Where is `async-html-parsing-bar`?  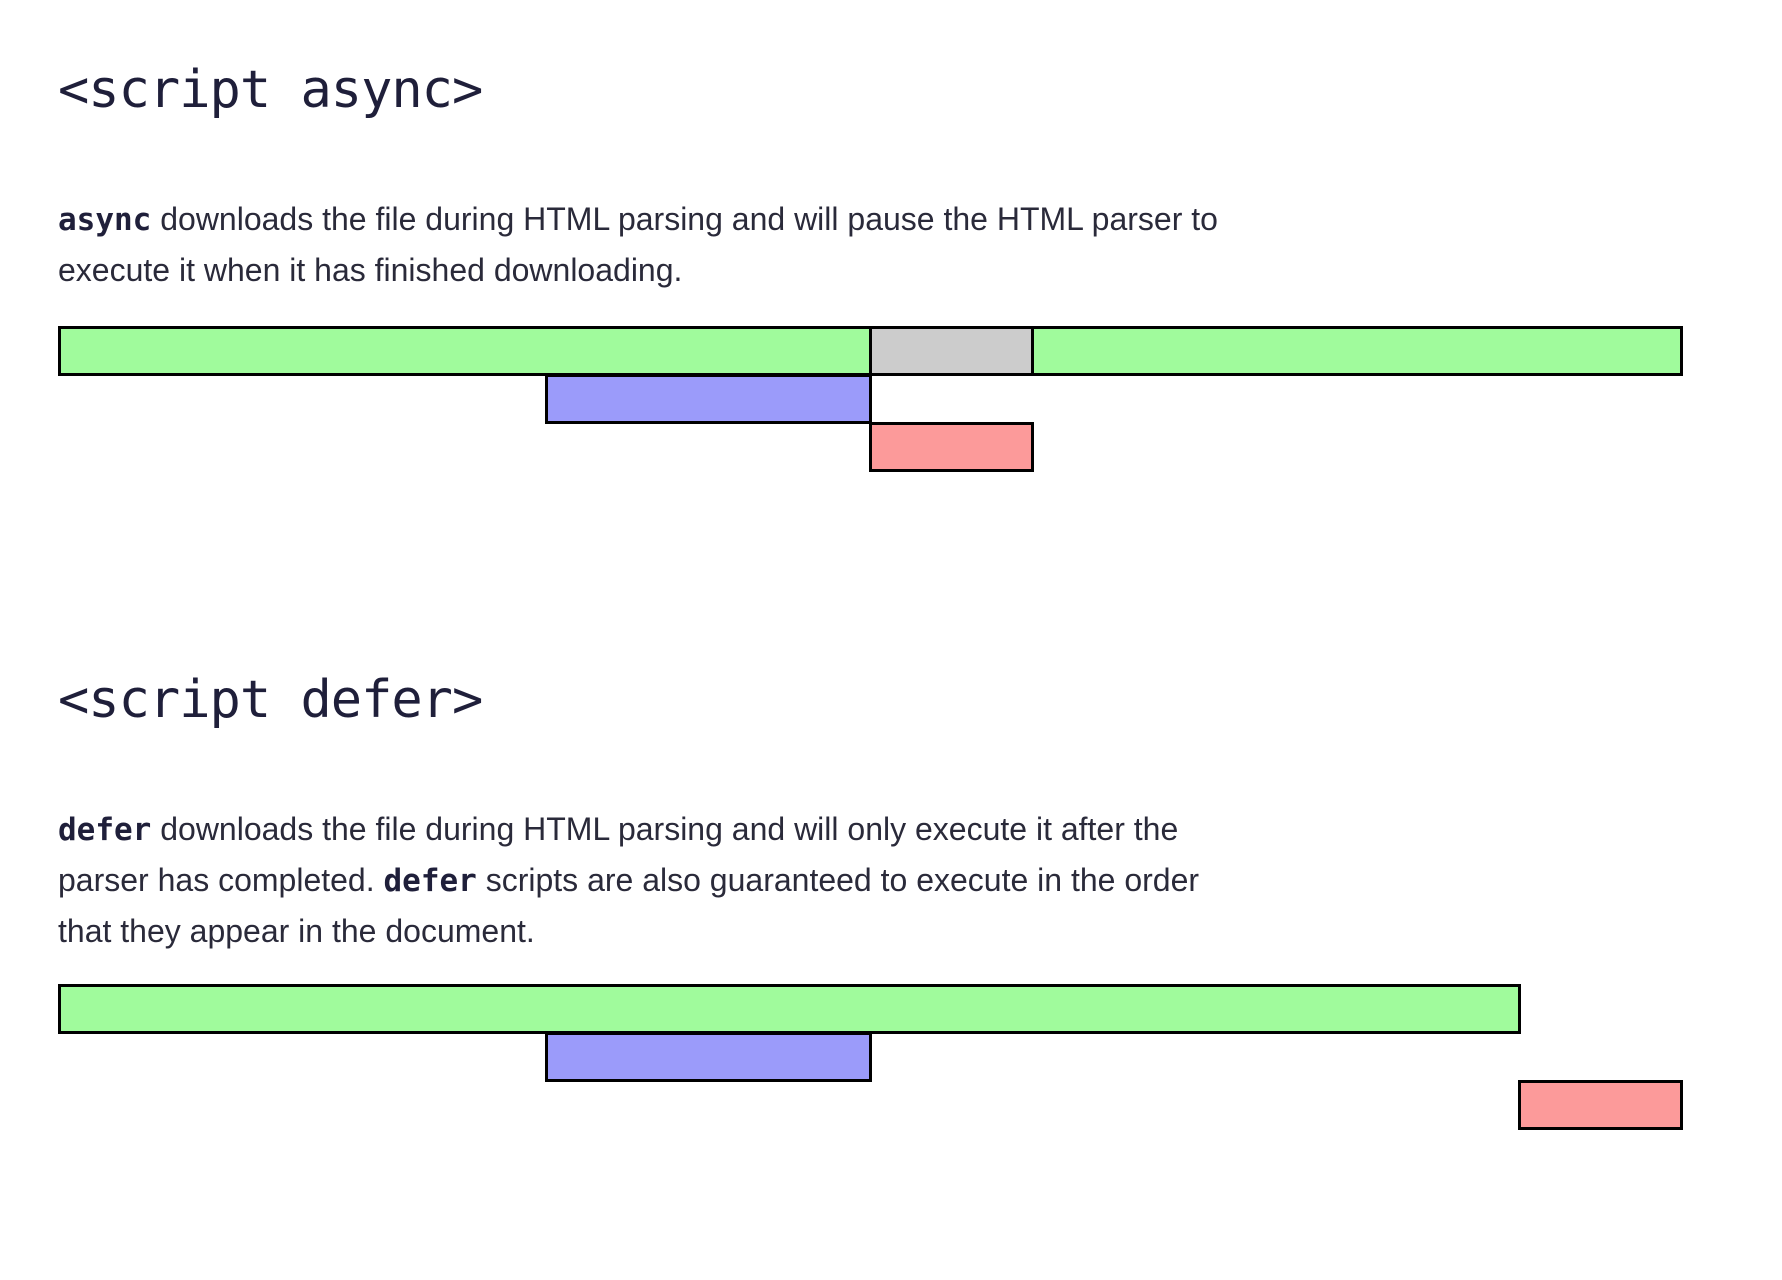
async-html-parsing-bar is located at coordinates (465, 351).